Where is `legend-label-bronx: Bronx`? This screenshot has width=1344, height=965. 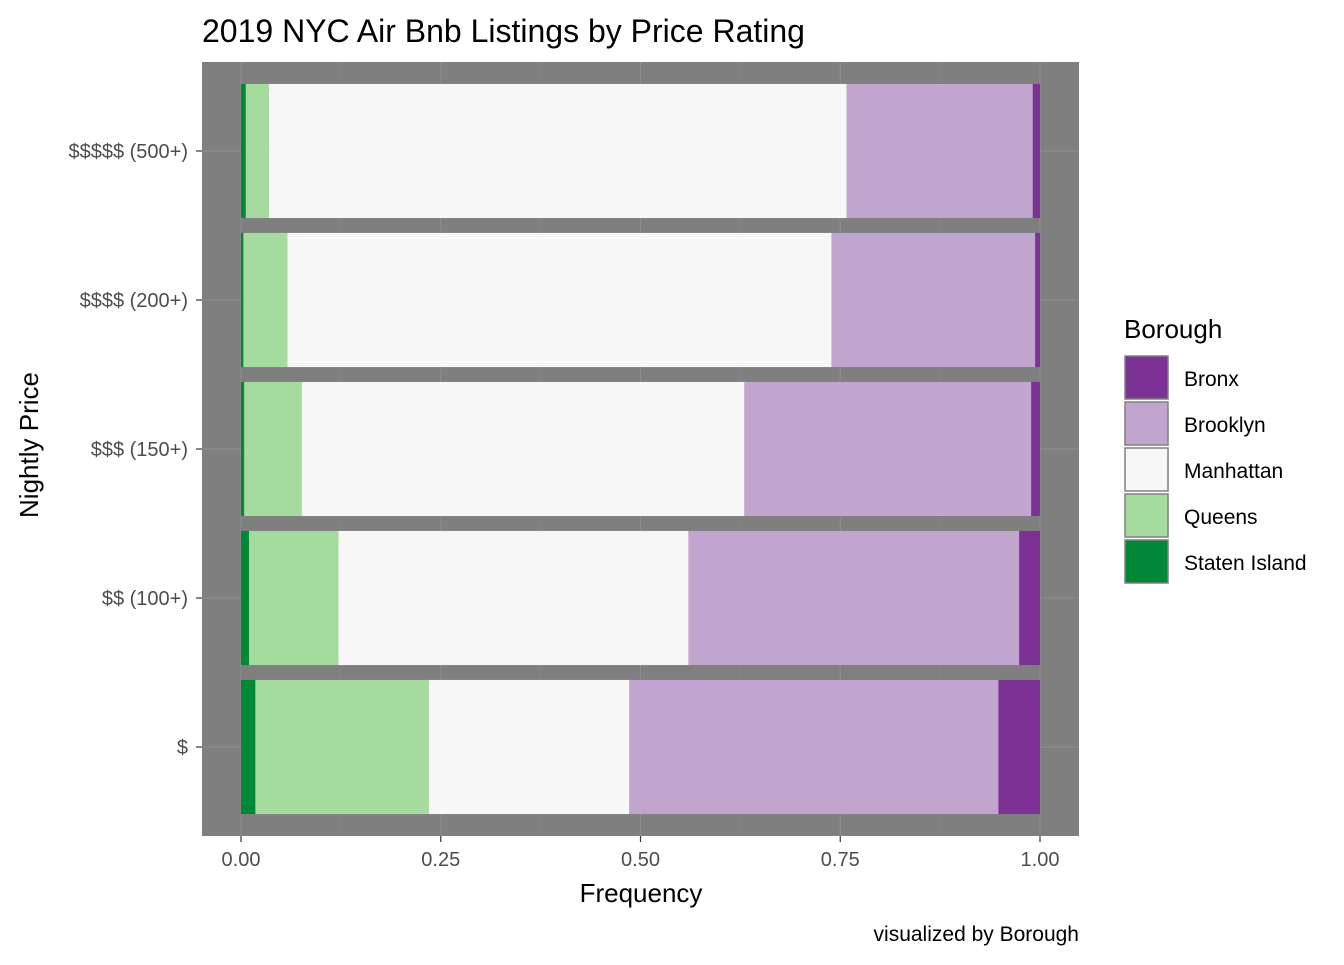
legend-label-bronx: Bronx is located at coordinates (1211, 379).